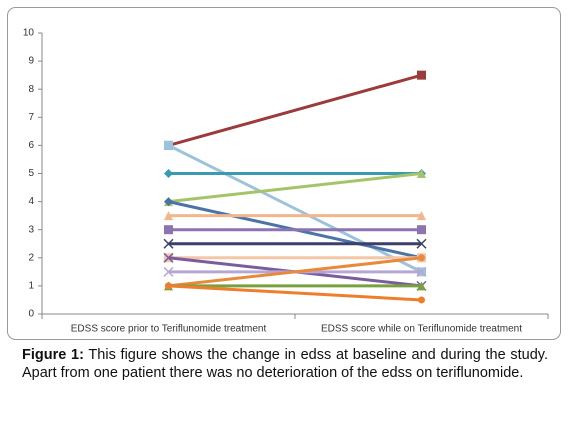 This screenshot has height=426, width=572. Describe the element at coordinates (31, 286) in the screenshot. I see `y-tick-label: 1` at that location.